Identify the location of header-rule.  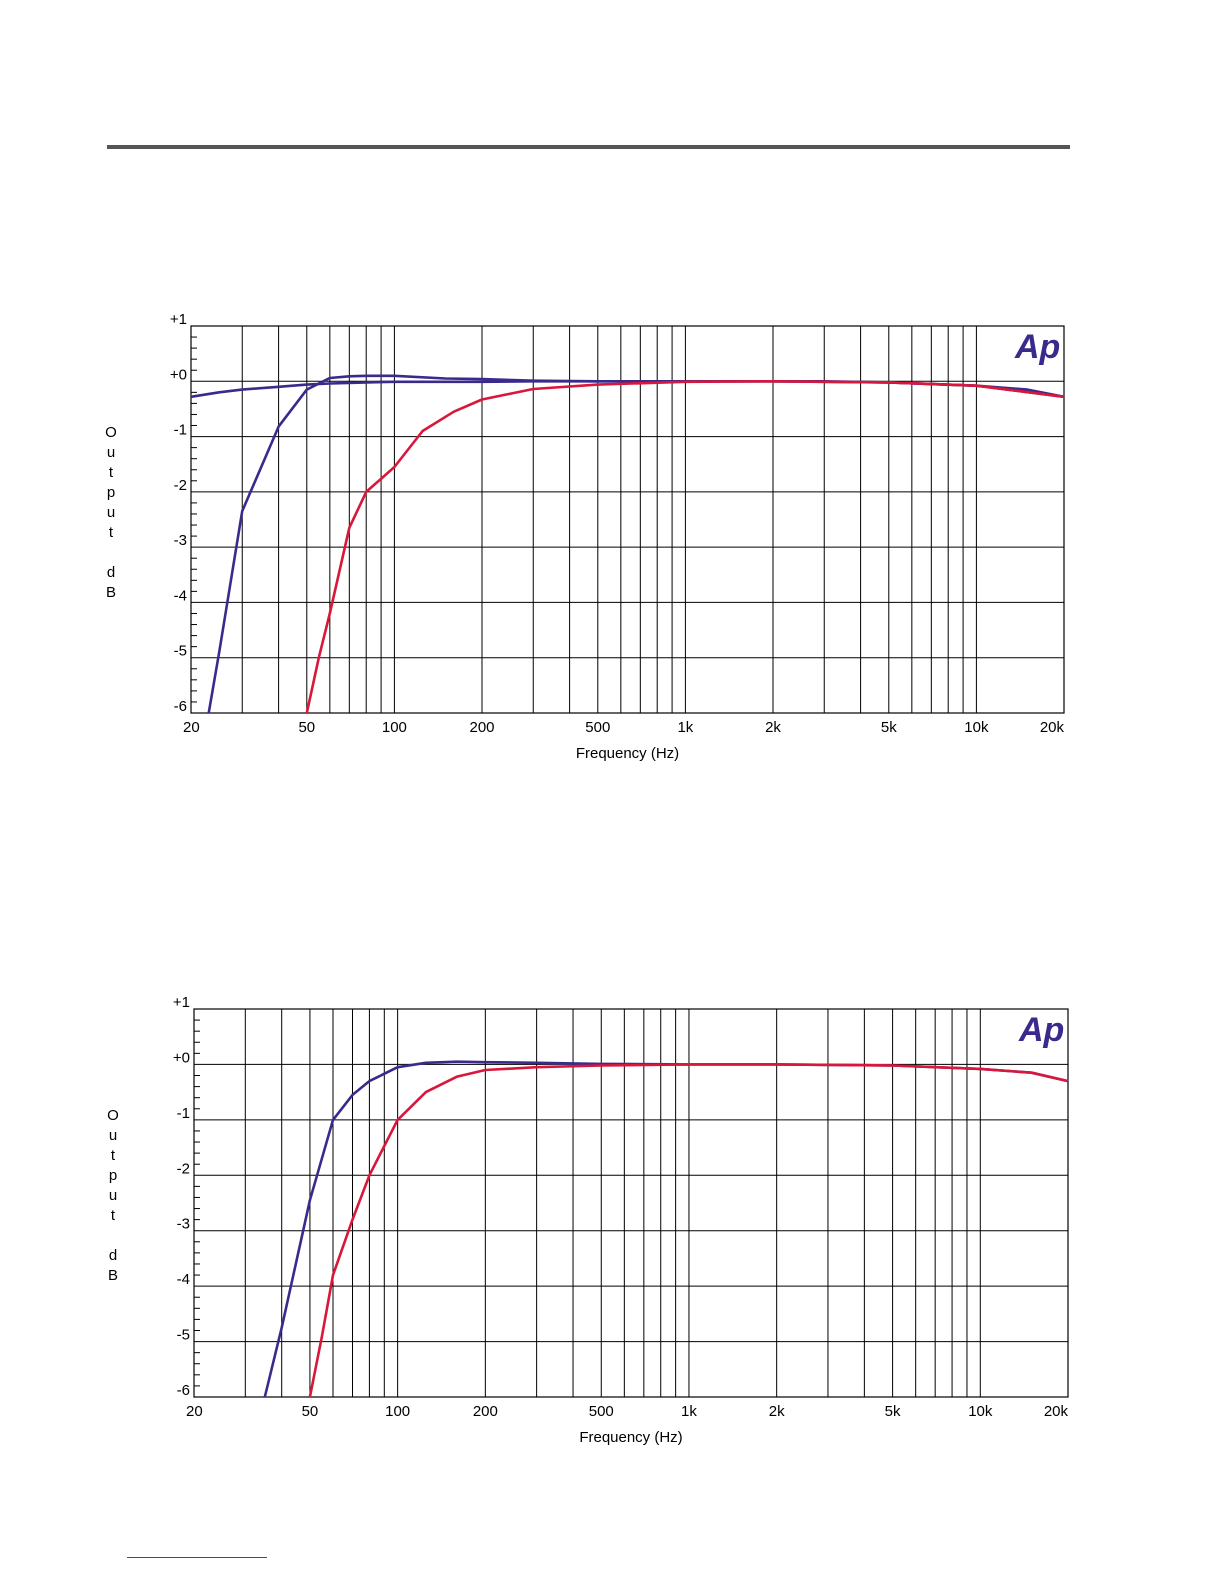
(588, 147).